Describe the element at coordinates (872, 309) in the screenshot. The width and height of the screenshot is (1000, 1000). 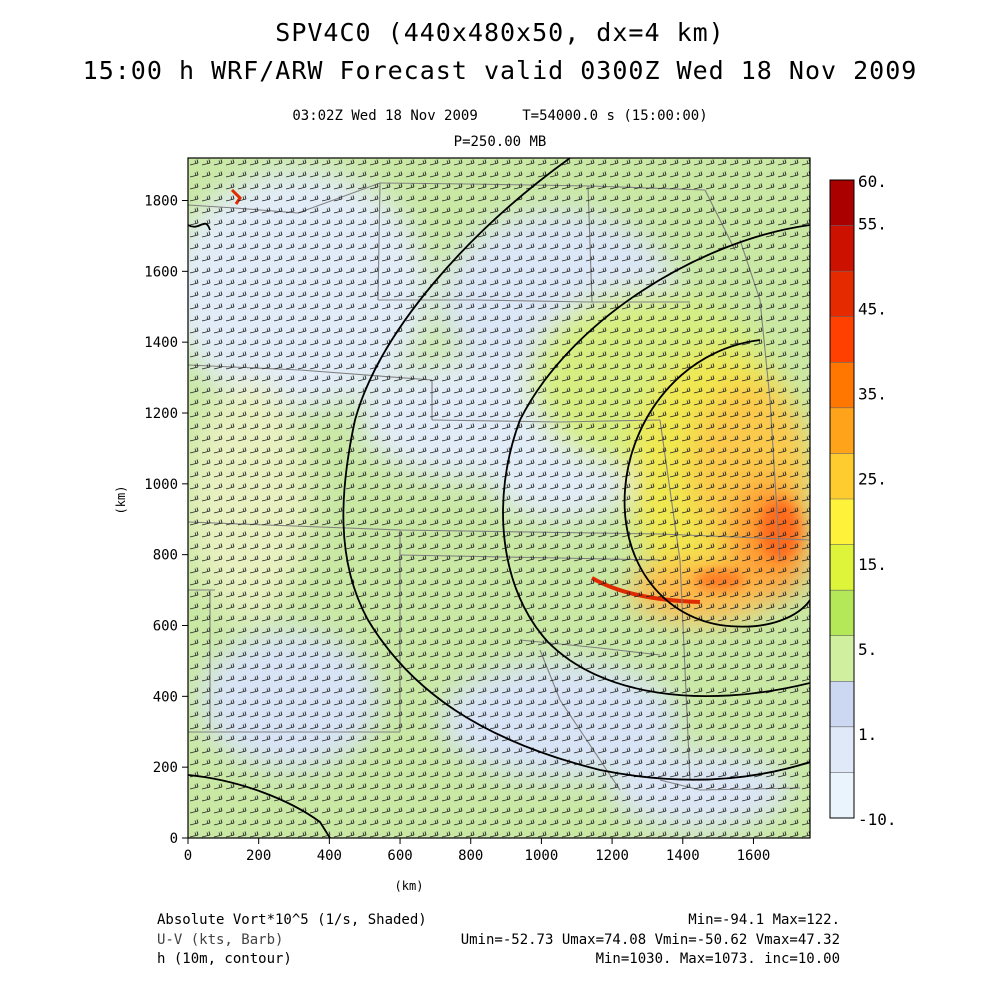
I see `colorbar-label: 45.` at that location.